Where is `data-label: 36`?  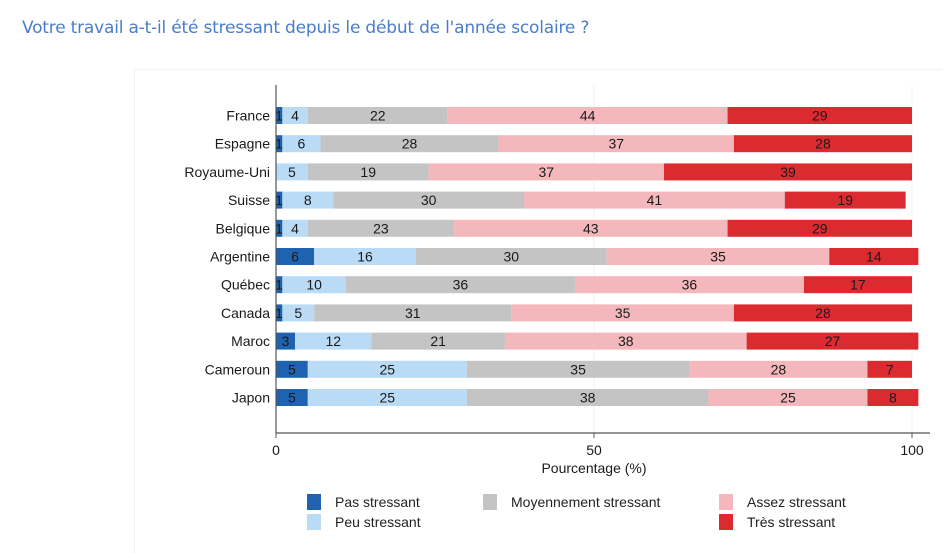
data-label: 36 is located at coordinates (461, 285).